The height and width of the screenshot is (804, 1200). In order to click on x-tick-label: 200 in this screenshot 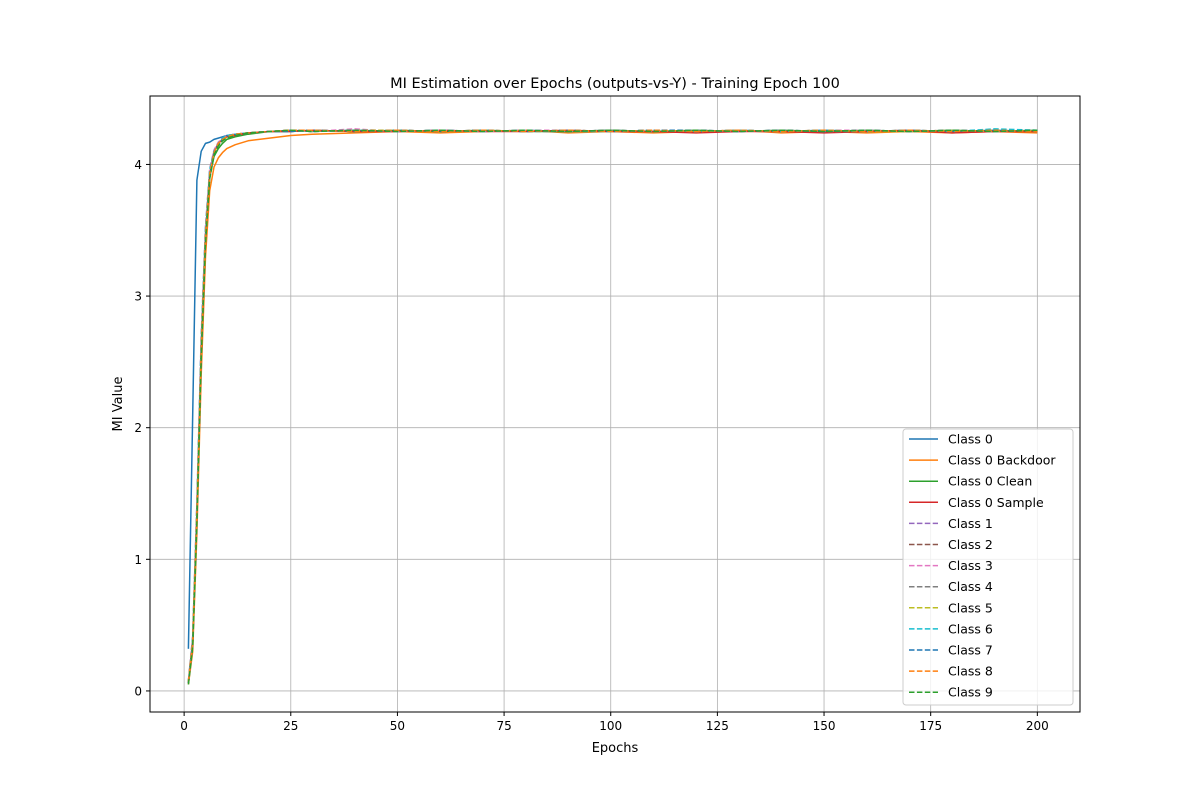, I will do `click(1037, 726)`.